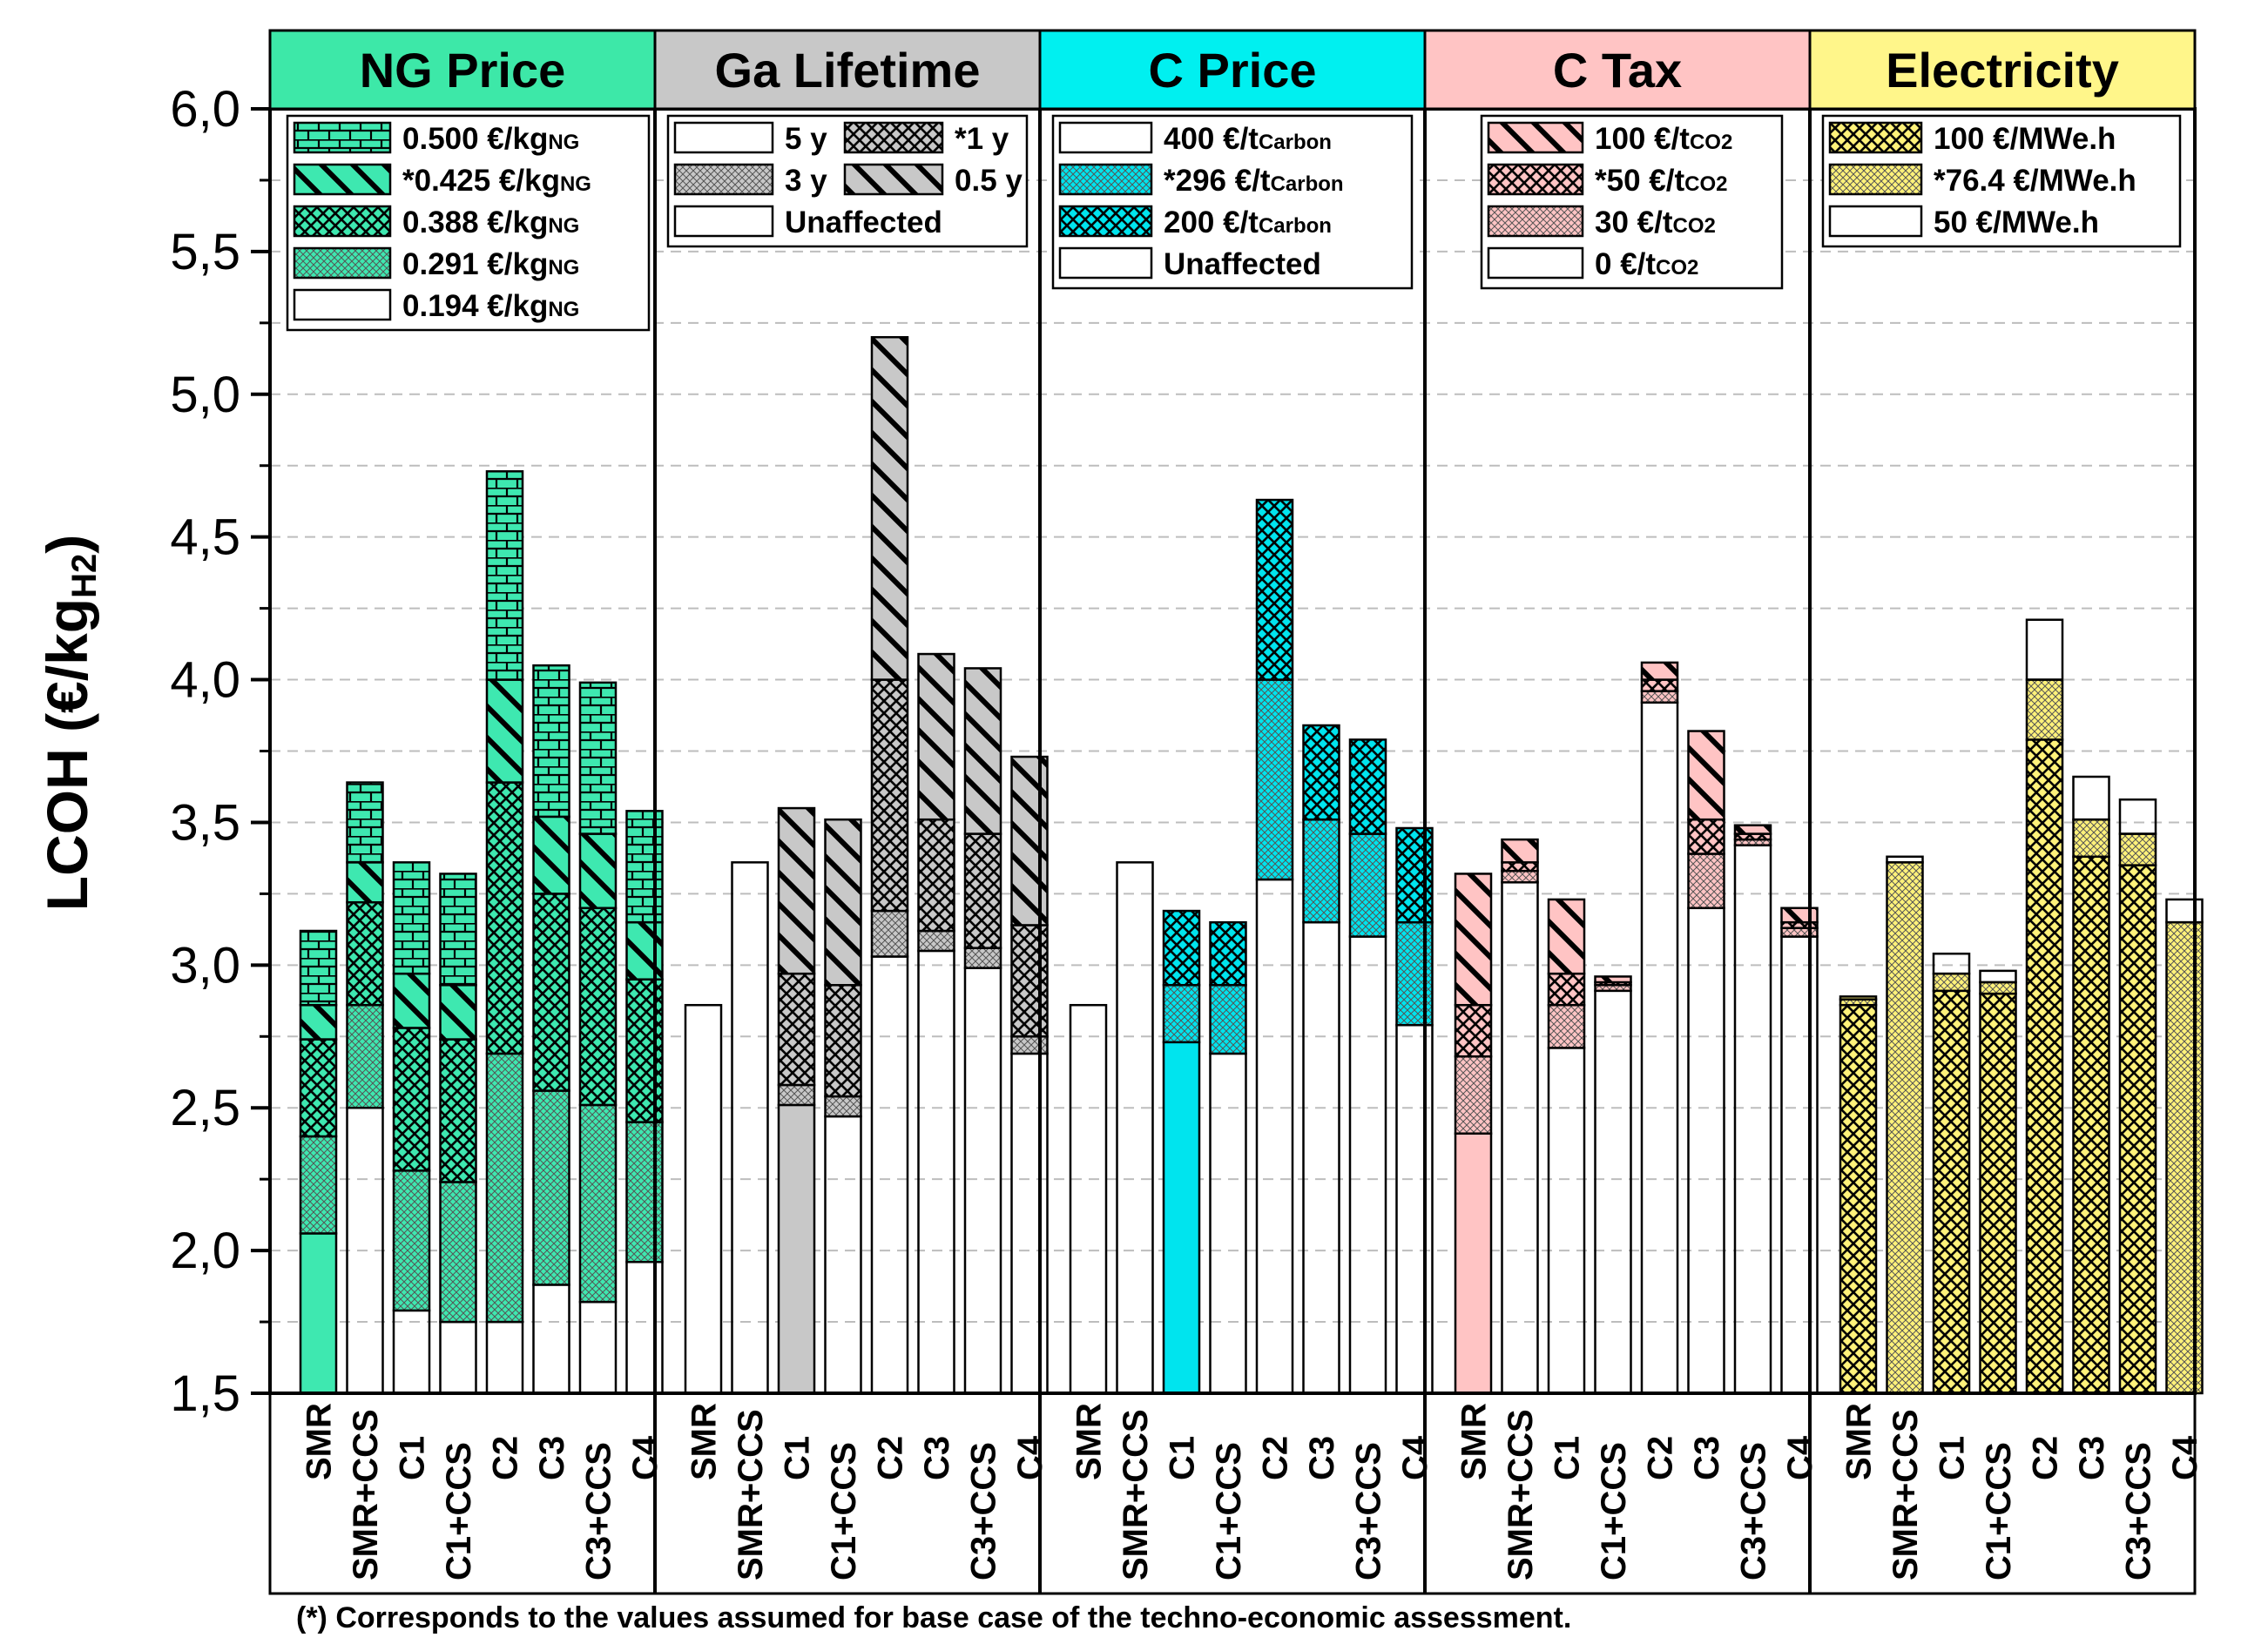 This screenshot has height=1651, width=2268. What do you see at coordinates (1232, 202) in the screenshot?
I see `legend-box` at bounding box center [1232, 202].